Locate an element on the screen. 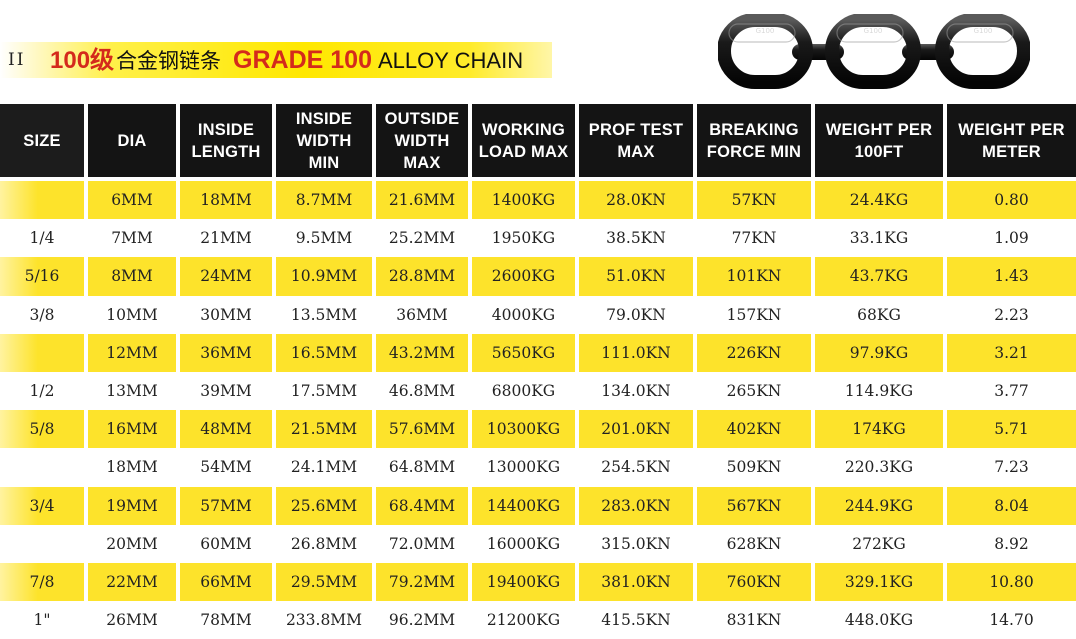  cell-inside-length: 18MM is located at coordinates (225, 198).